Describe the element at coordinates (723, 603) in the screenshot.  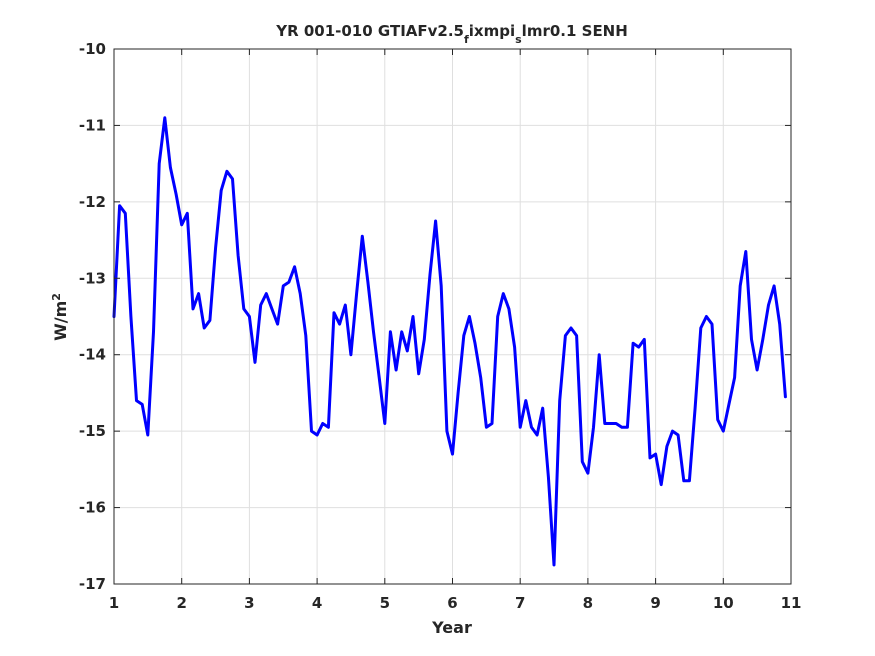
I see `x-tick-label: 10` at that location.